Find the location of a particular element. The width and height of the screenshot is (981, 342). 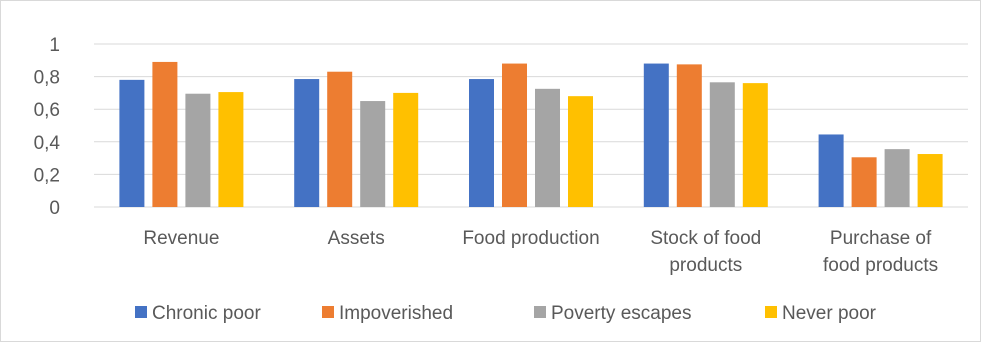

y-axis-tick-labels: 0 0,2 0,4 0,6 0,8 1 is located at coordinates (47, 127).